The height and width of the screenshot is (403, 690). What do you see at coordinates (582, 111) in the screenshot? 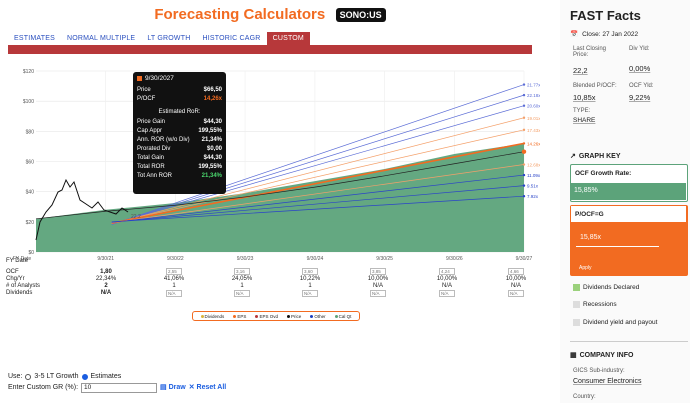
I see `fact-label: TYPE:` at bounding box center [582, 111].